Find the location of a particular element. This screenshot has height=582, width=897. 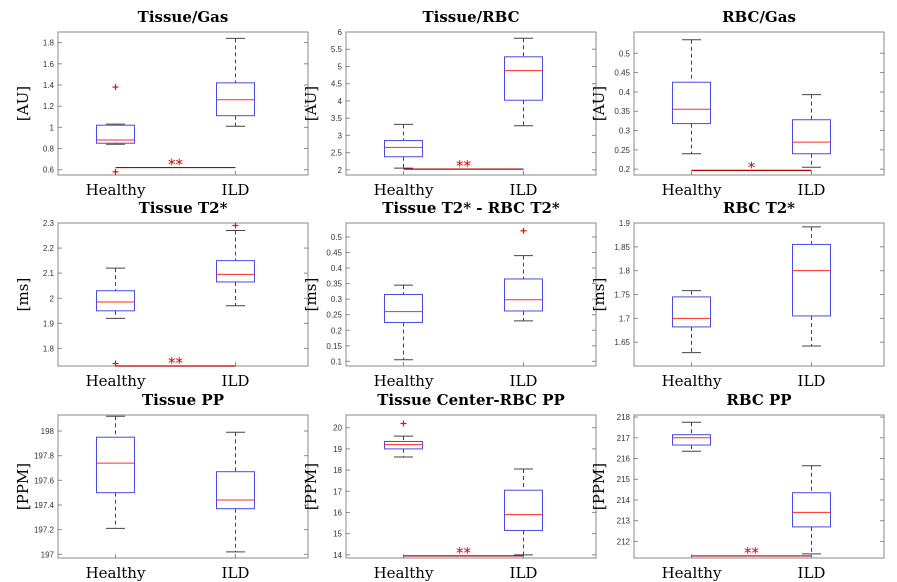

y-tick-label: 197.6 is located at coordinates (44, 480).